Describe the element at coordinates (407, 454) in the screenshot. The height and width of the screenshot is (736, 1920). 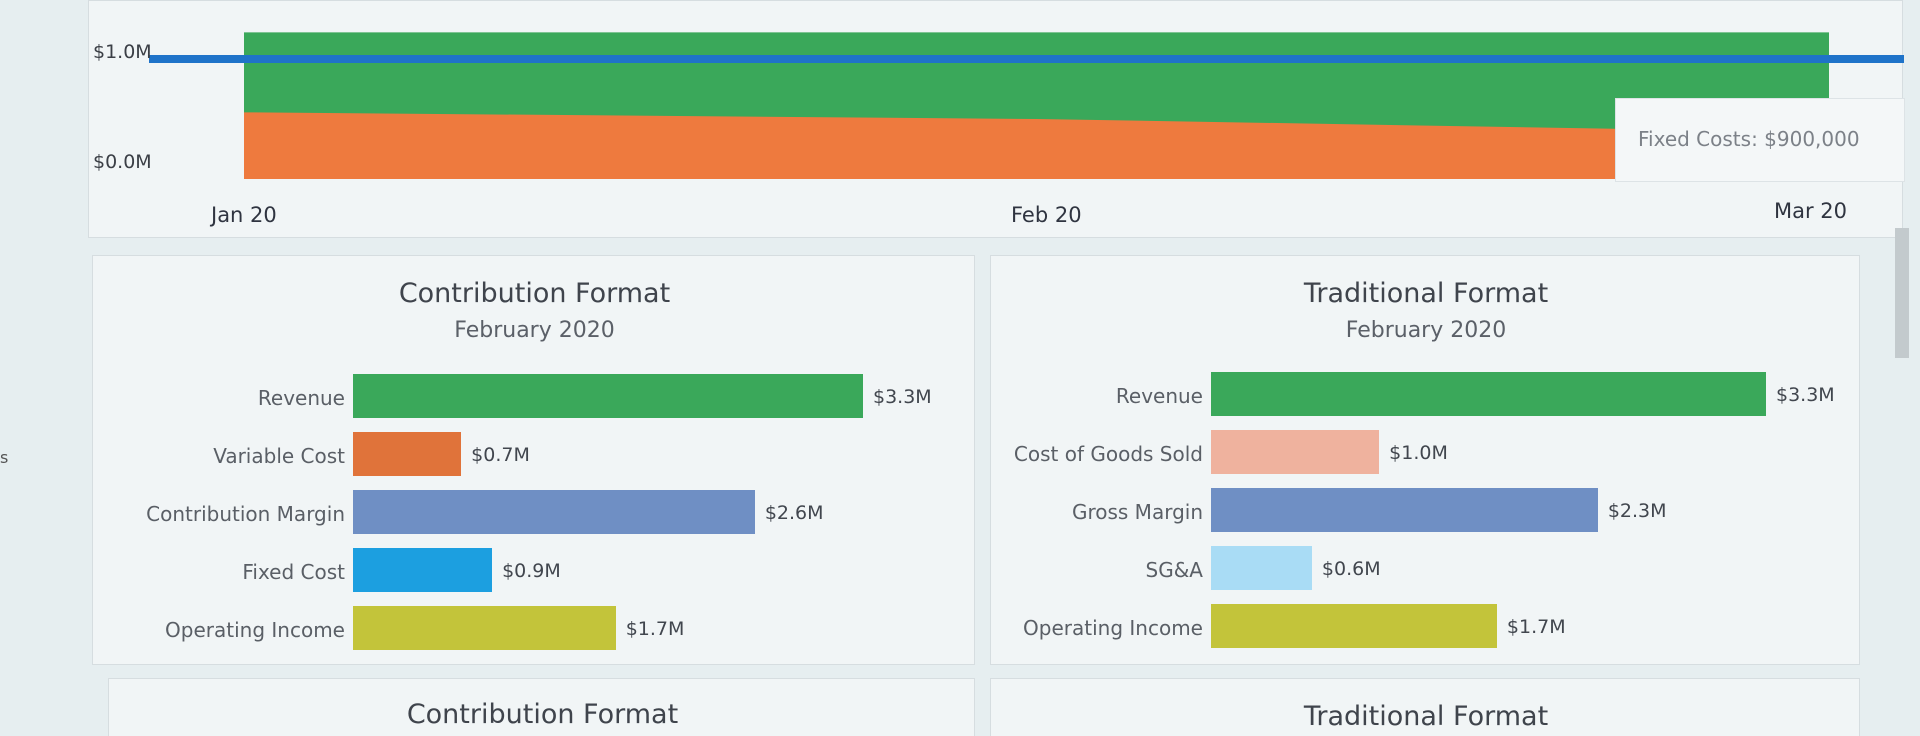
I see `bar-variable-cost` at that location.